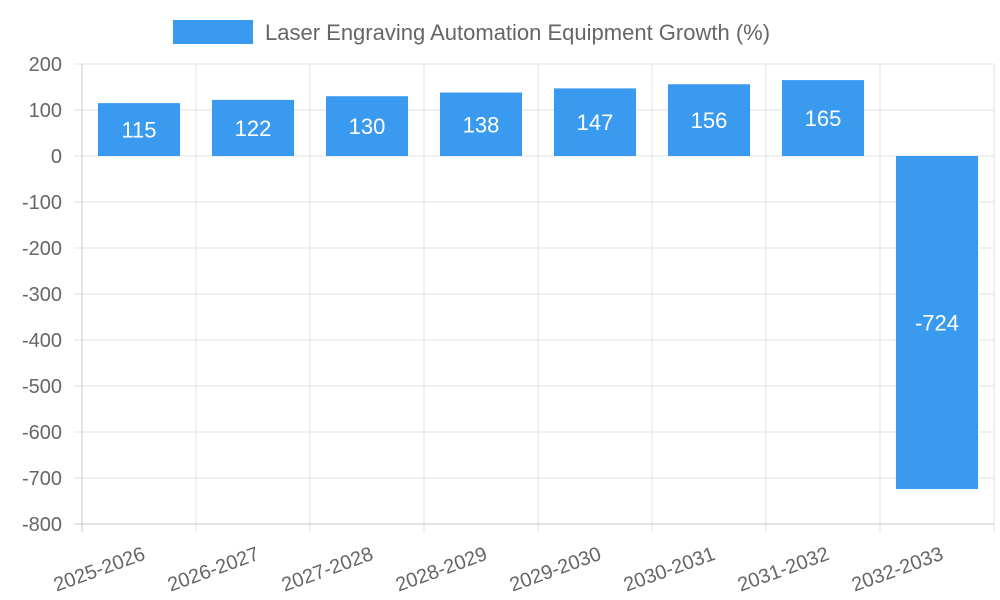 This screenshot has height=600, width=1000. I want to click on bar-value-label: 165, so click(823, 118).